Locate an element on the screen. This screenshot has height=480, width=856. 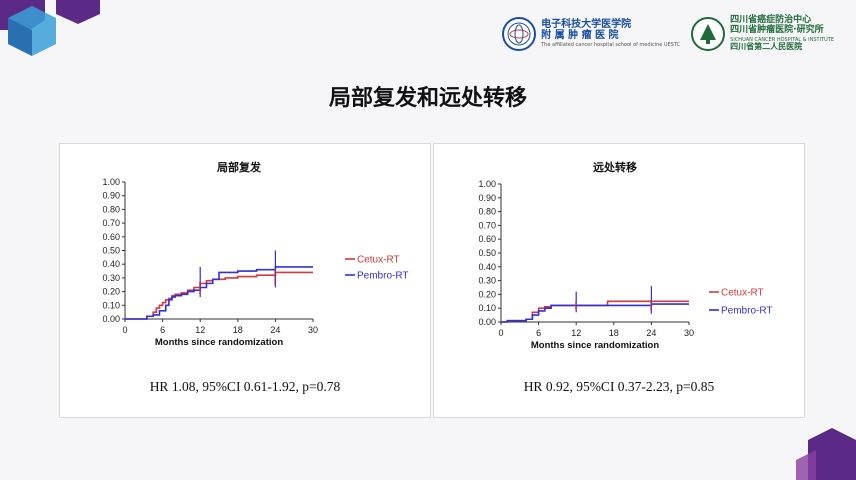
stats-annotation: HR 1.08, 95%CI 0.61-1.92, p=0.78 is located at coordinates (245, 386).